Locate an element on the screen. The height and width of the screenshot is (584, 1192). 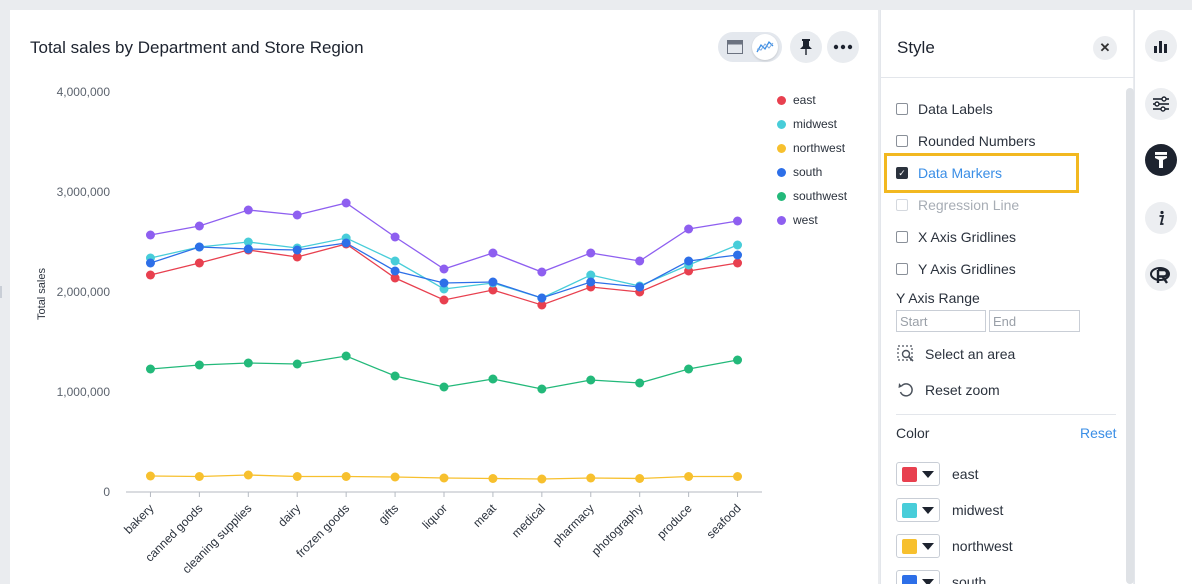
option-data-labels: Data Labels is located at coordinates (944, 109).